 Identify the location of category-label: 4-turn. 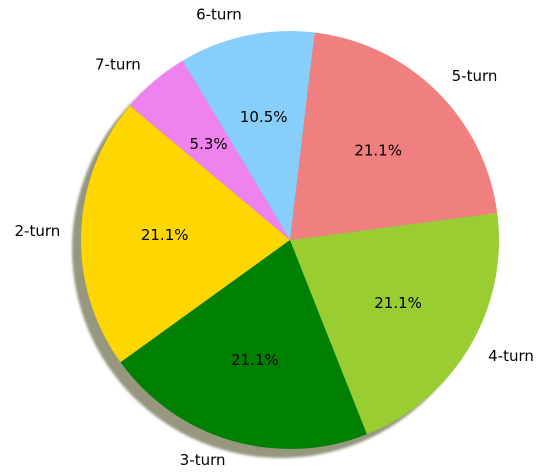
(511, 356).